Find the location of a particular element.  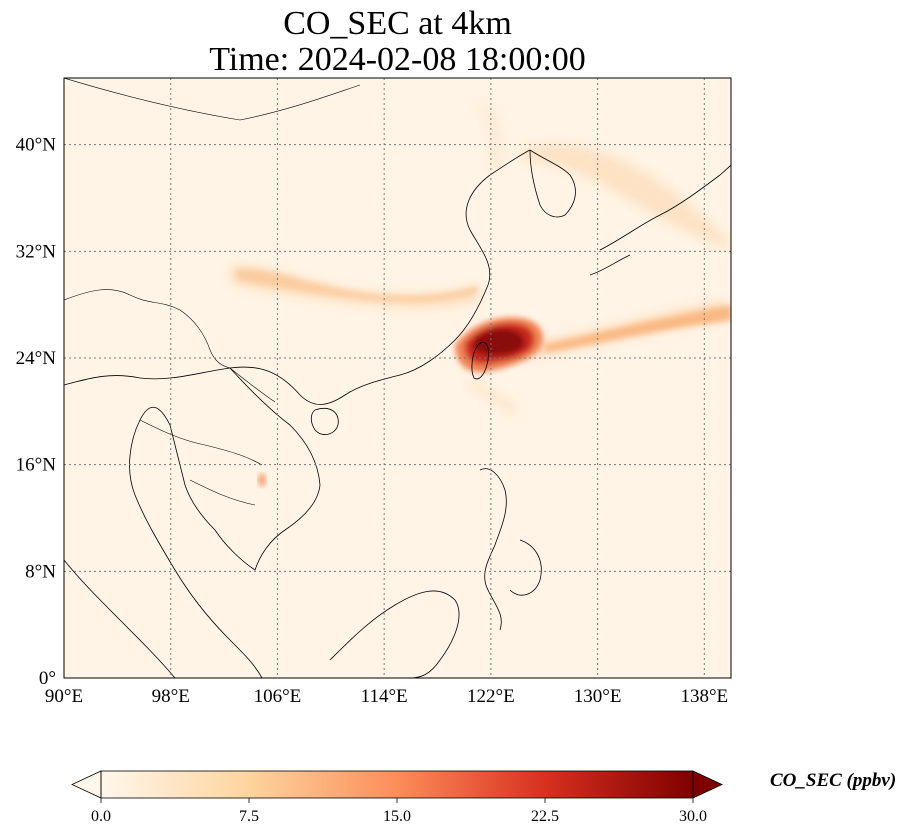

x-tick-label: 138°E is located at coordinates (704, 696).